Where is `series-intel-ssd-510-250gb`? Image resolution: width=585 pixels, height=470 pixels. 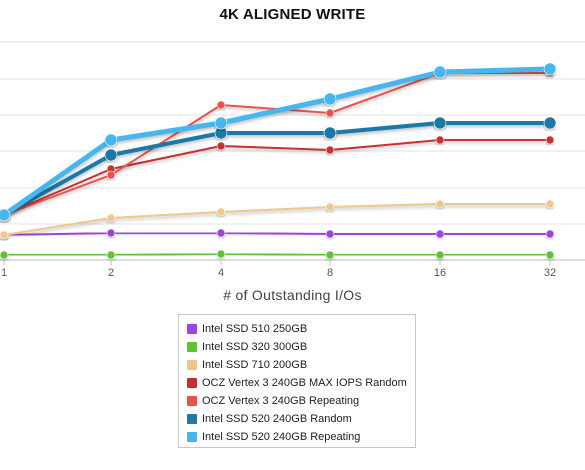 series-intel-ssd-510-250gb is located at coordinates (277, 234).